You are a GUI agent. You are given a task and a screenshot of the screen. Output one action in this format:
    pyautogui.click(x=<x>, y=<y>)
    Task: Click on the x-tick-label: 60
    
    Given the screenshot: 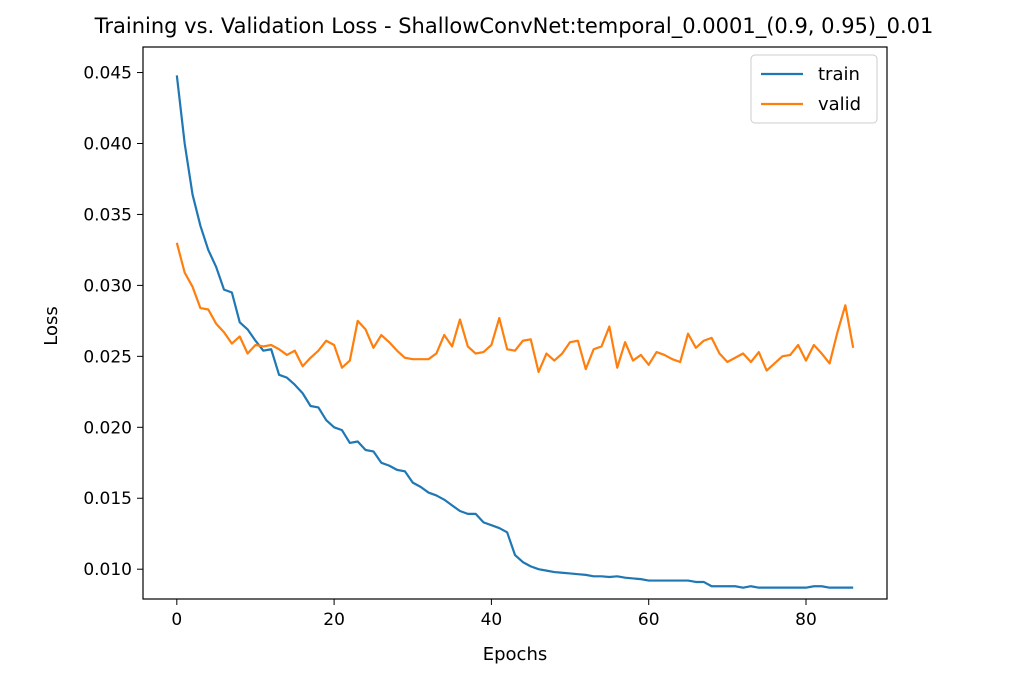 What is the action you would take?
    pyautogui.click(x=649, y=620)
    